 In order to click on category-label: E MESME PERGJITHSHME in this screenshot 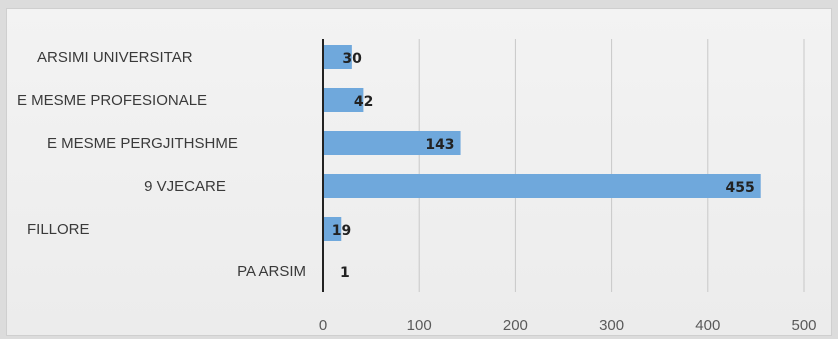, I will do `click(142, 143)`.